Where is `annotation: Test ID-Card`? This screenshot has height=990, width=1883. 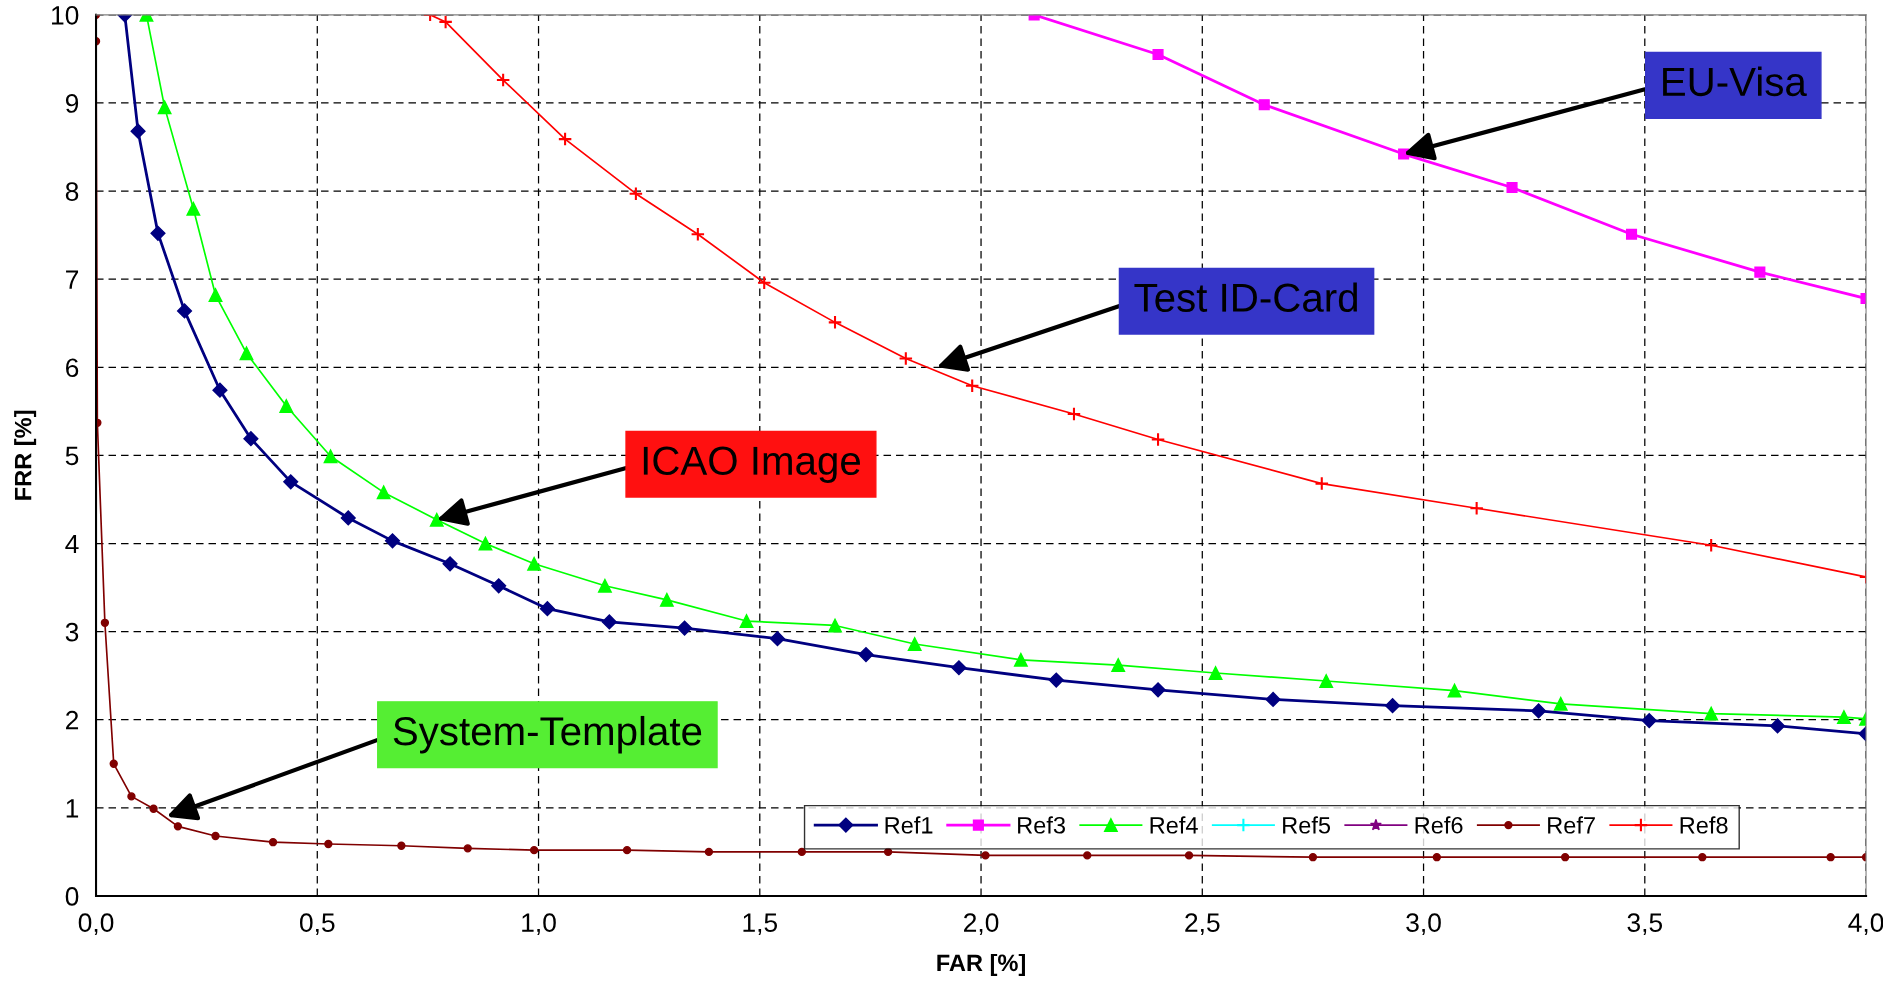
annotation: Test ID-Card is located at coordinates (1245, 297).